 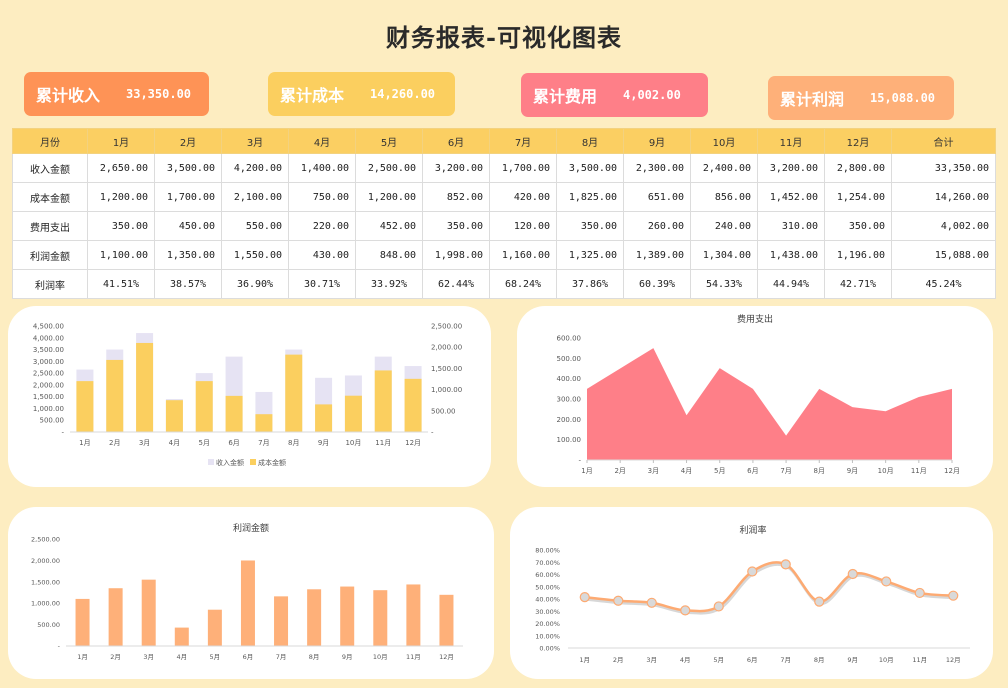 I want to click on column-header: 11月, so click(x=791, y=141).